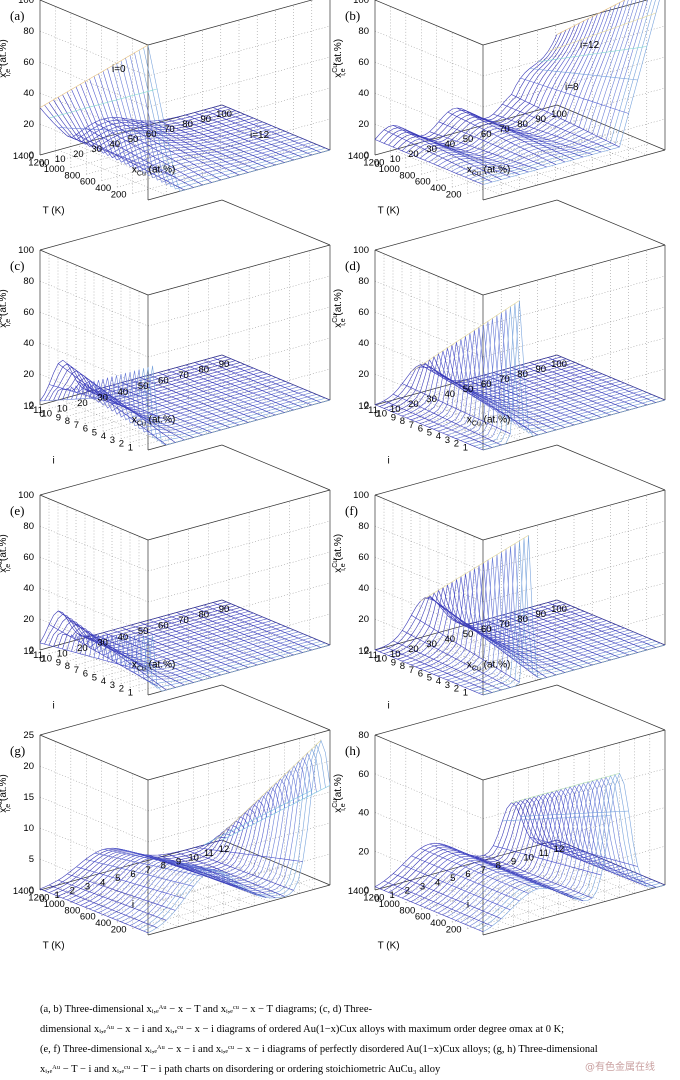 The height and width of the screenshot is (1080, 680). What do you see at coordinates (513, 862) in the screenshot?
I see `x-tick-label: 9` at bounding box center [513, 862].